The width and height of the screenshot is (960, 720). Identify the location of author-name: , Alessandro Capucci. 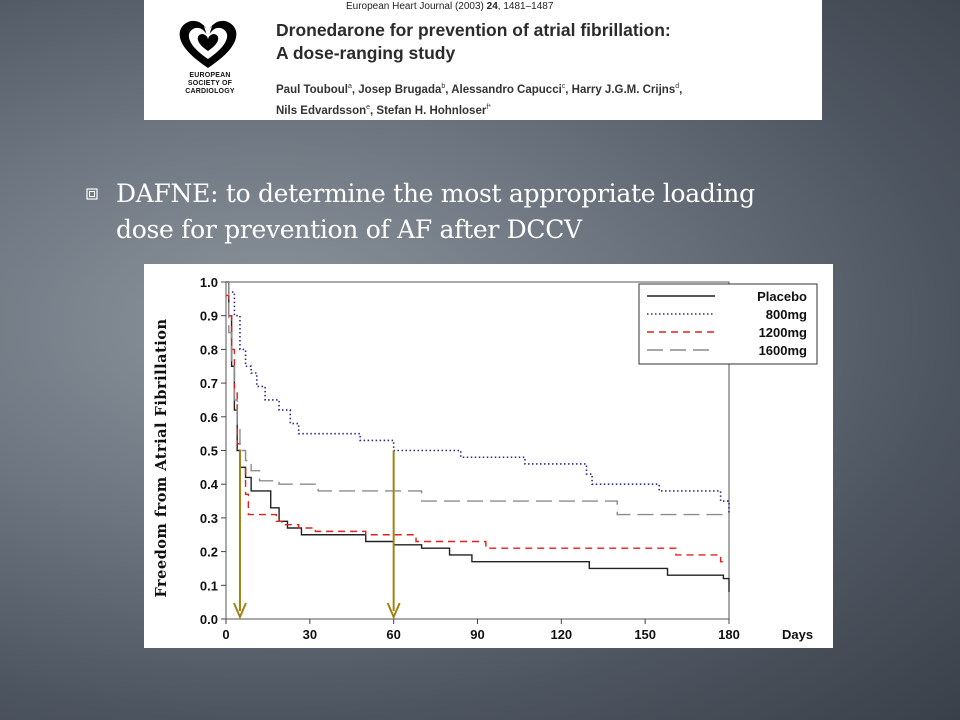
(503, 89).